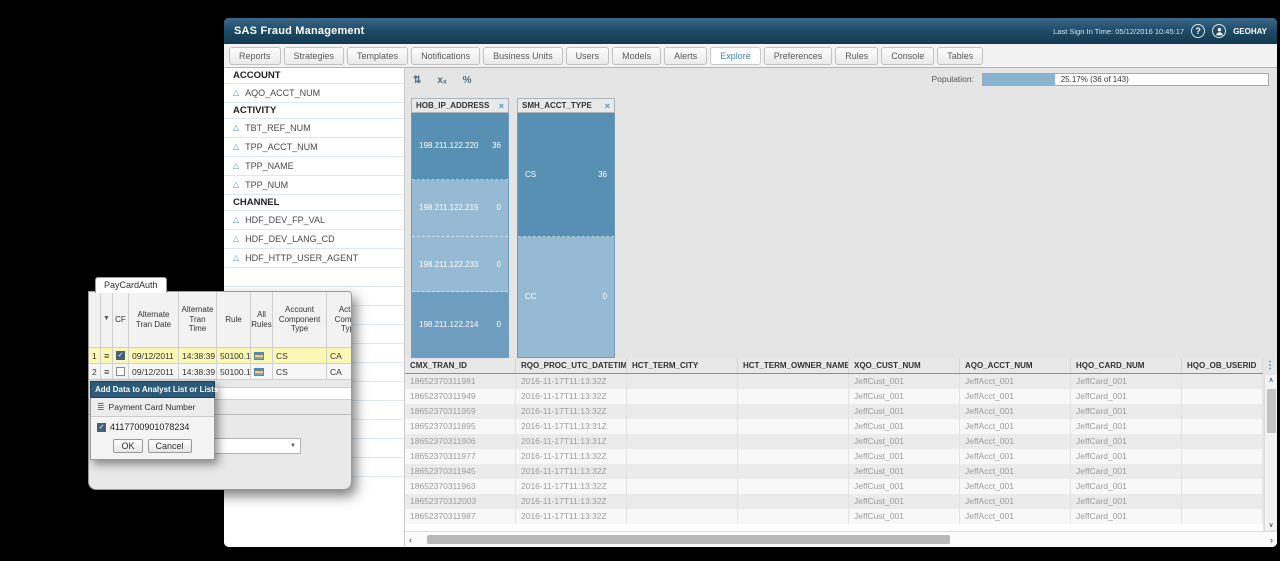 This screenshot has width=1280, height=561. I want to click on grid-menu-icon: ⋮, so click(1270, 365).